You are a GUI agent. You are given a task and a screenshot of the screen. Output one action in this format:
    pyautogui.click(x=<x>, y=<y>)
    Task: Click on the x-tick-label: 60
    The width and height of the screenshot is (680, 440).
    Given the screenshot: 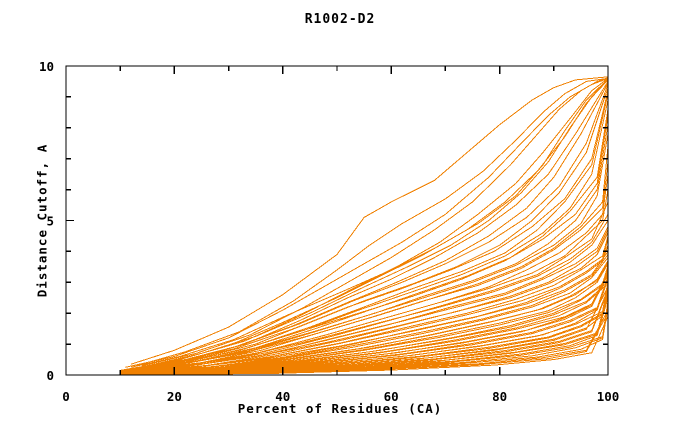 What is the action you would take?
    pyautogui.click(x=391, y=396)
    